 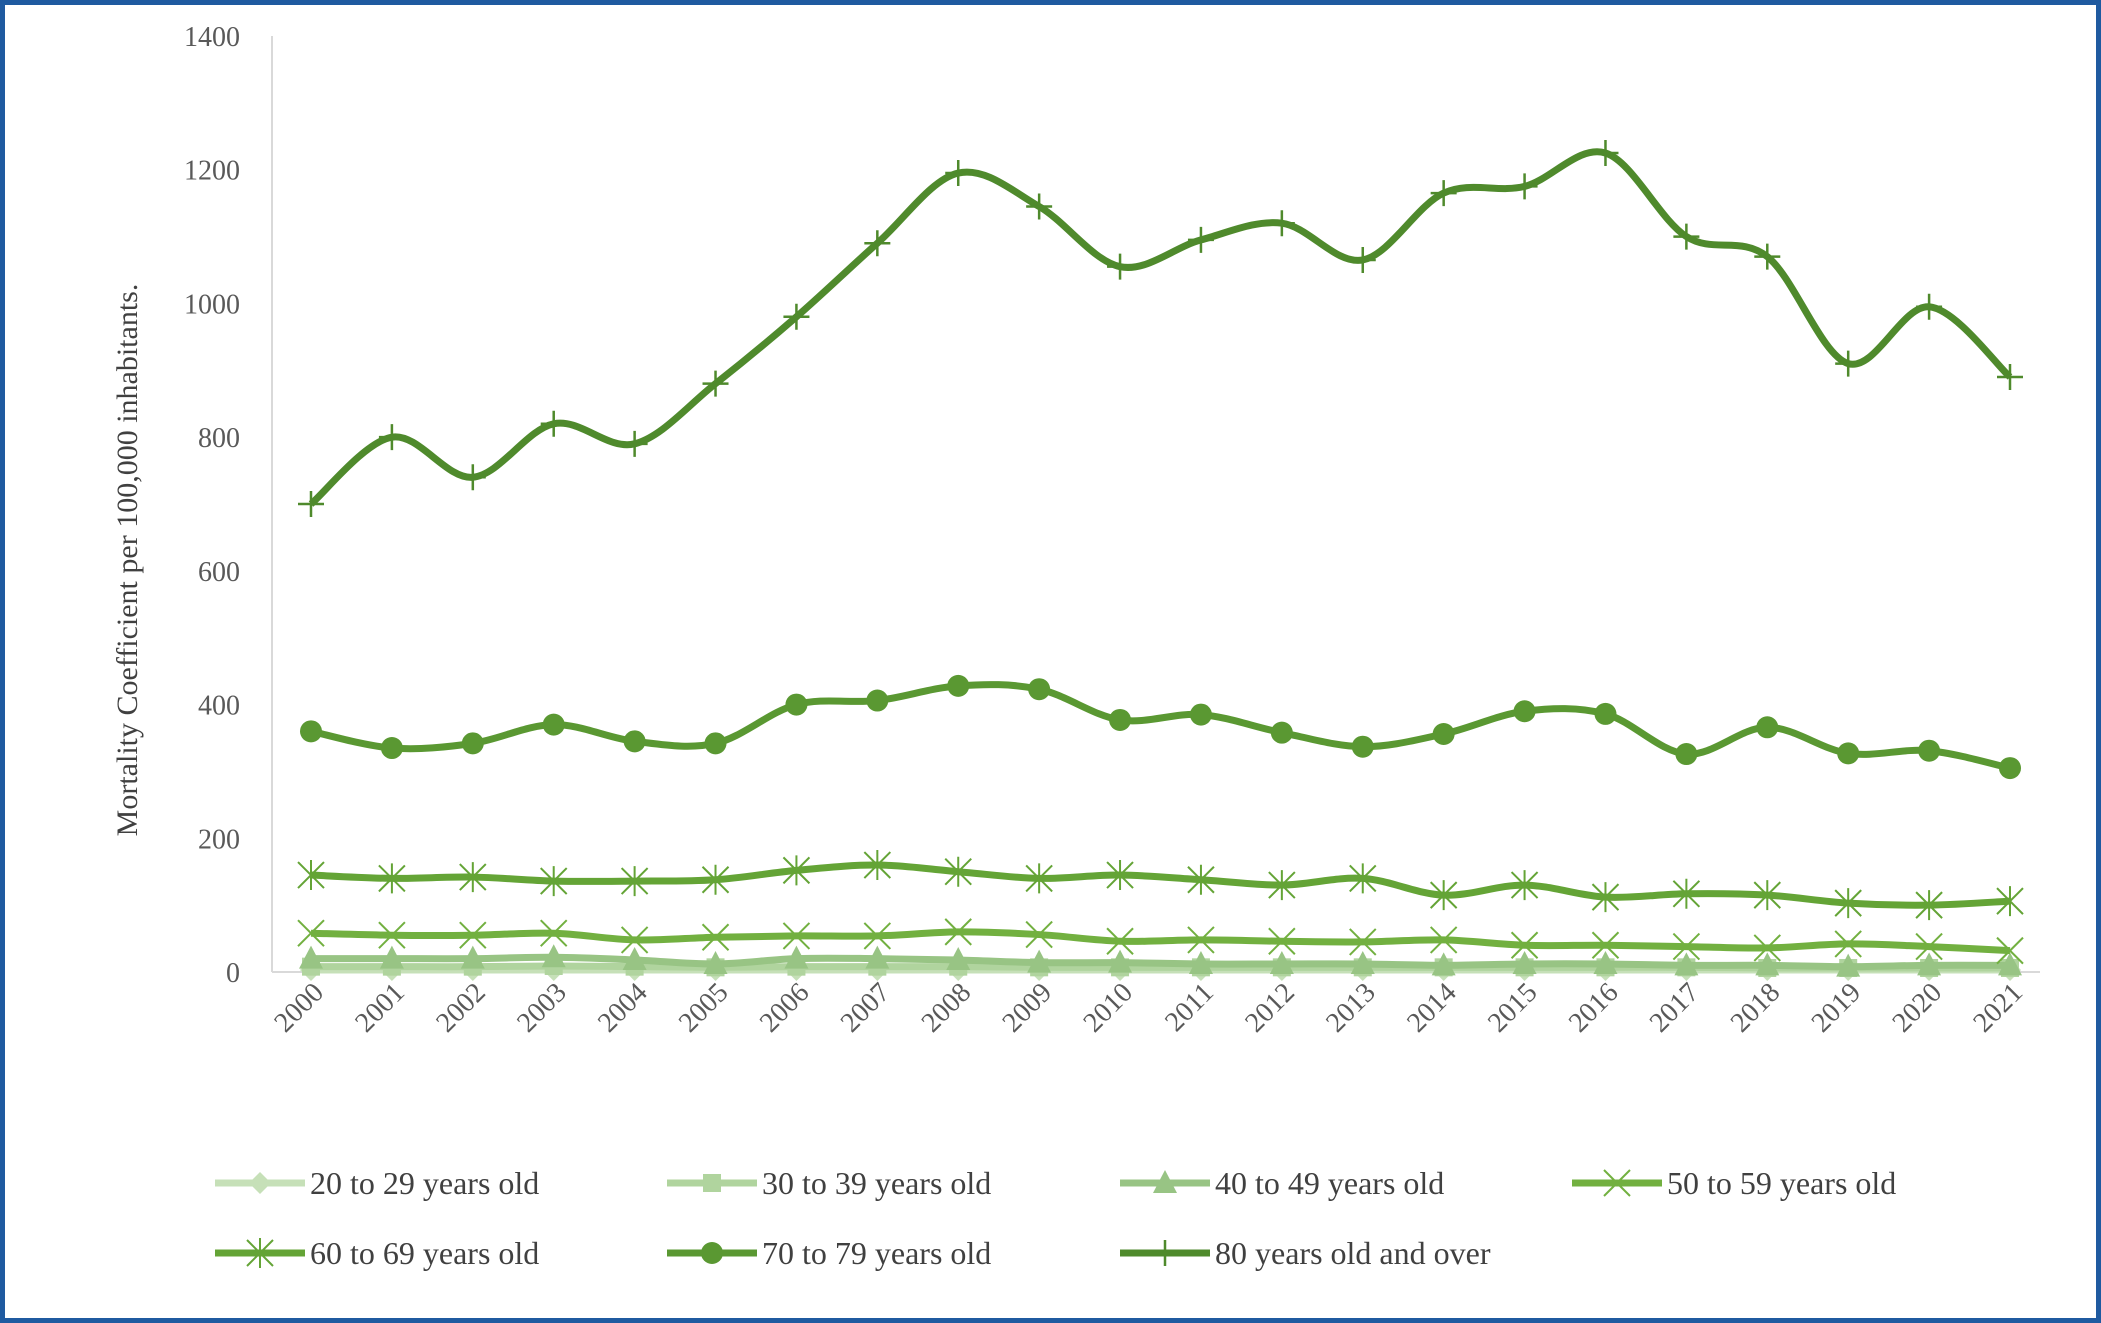 What do you see at coordinates (785, 1008) in the screenshot?
I see `x-tick-label: 2006` at bounding box center [785, 1008].